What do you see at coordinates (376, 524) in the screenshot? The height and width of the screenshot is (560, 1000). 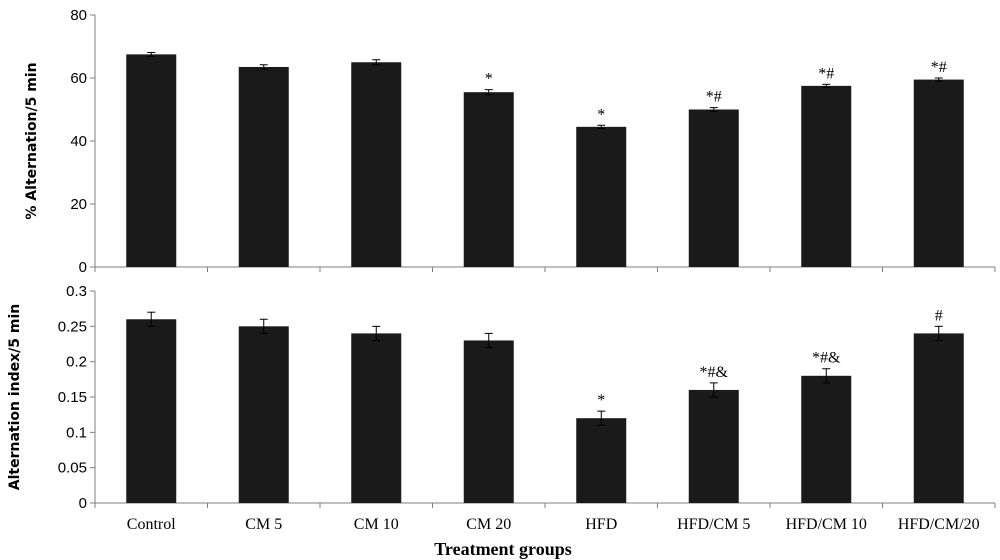 I see `x-tick-label: CM 10` at bounding box center [376, 524].